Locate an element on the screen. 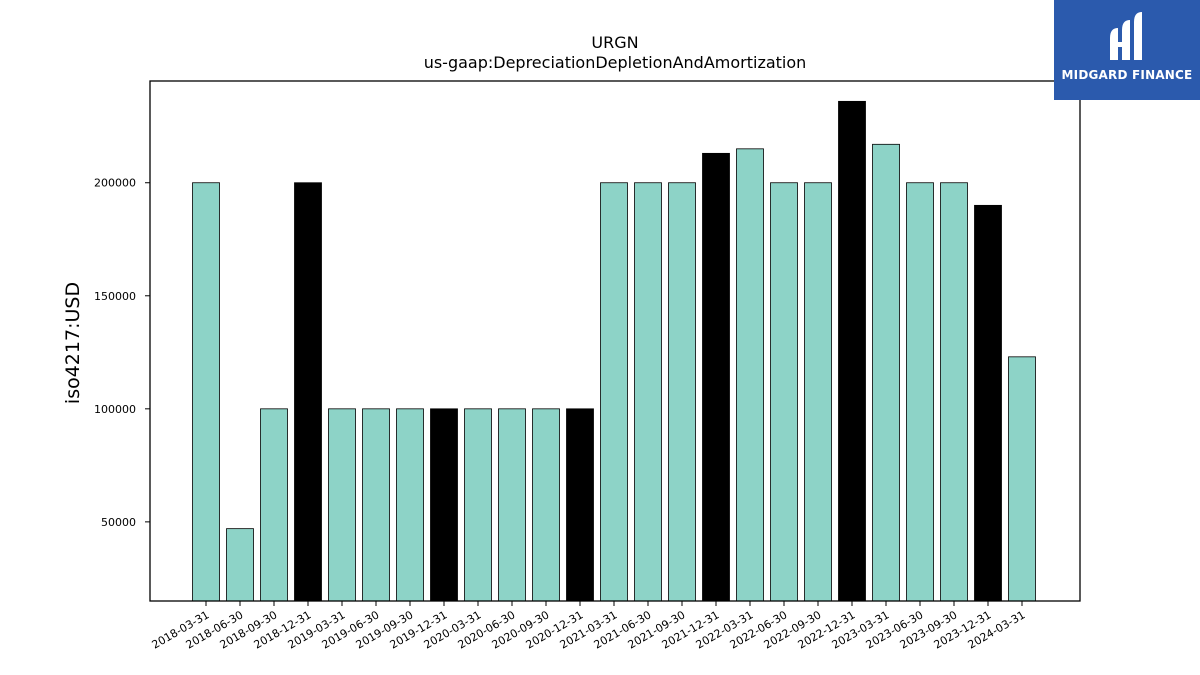  y-tick-label: 200000 is located at coordinates (115, 183).